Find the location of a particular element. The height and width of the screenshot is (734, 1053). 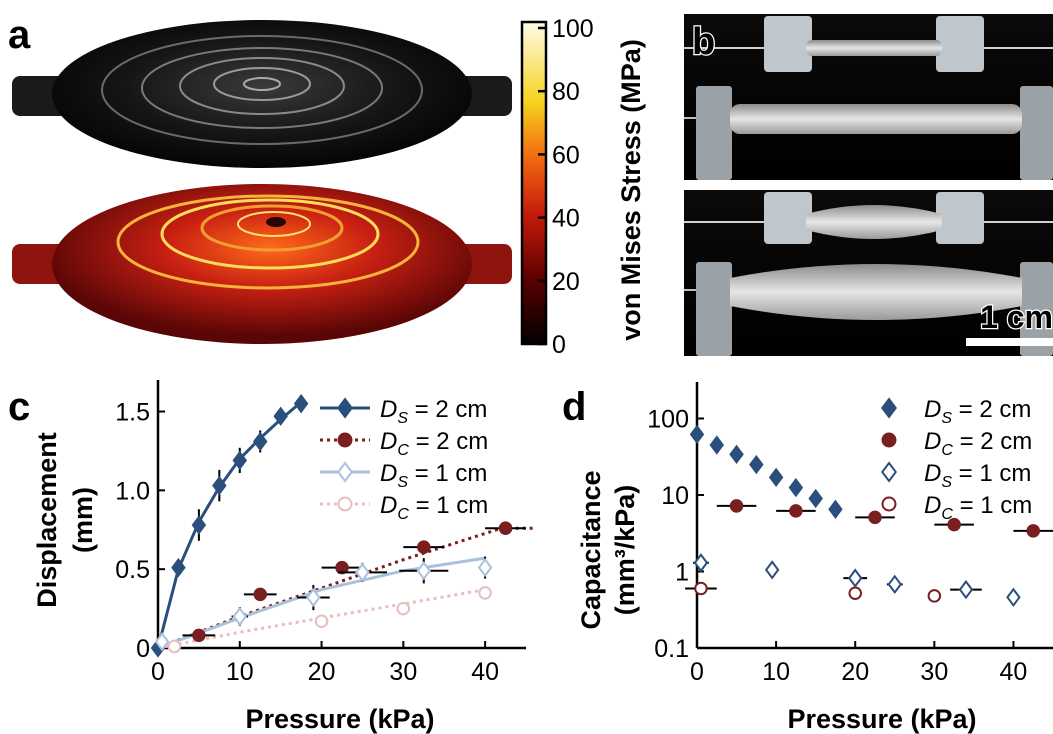

y-tick-label: 0 is located at coordinates (143, 649).